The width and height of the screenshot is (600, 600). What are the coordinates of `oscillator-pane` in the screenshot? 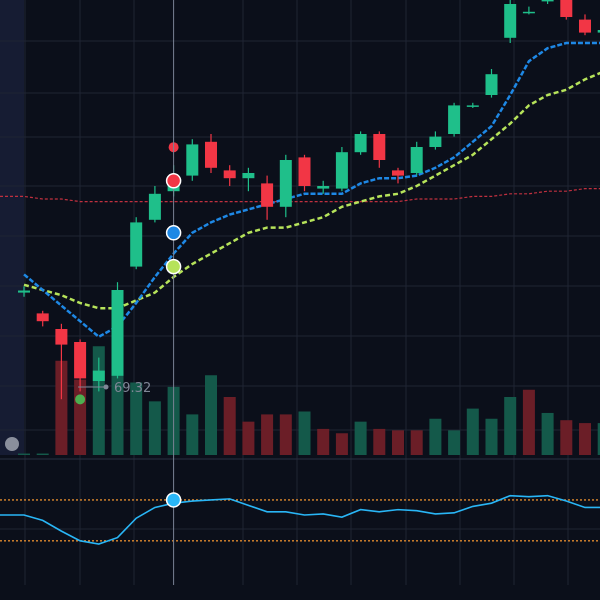 It's located at (300, 519).